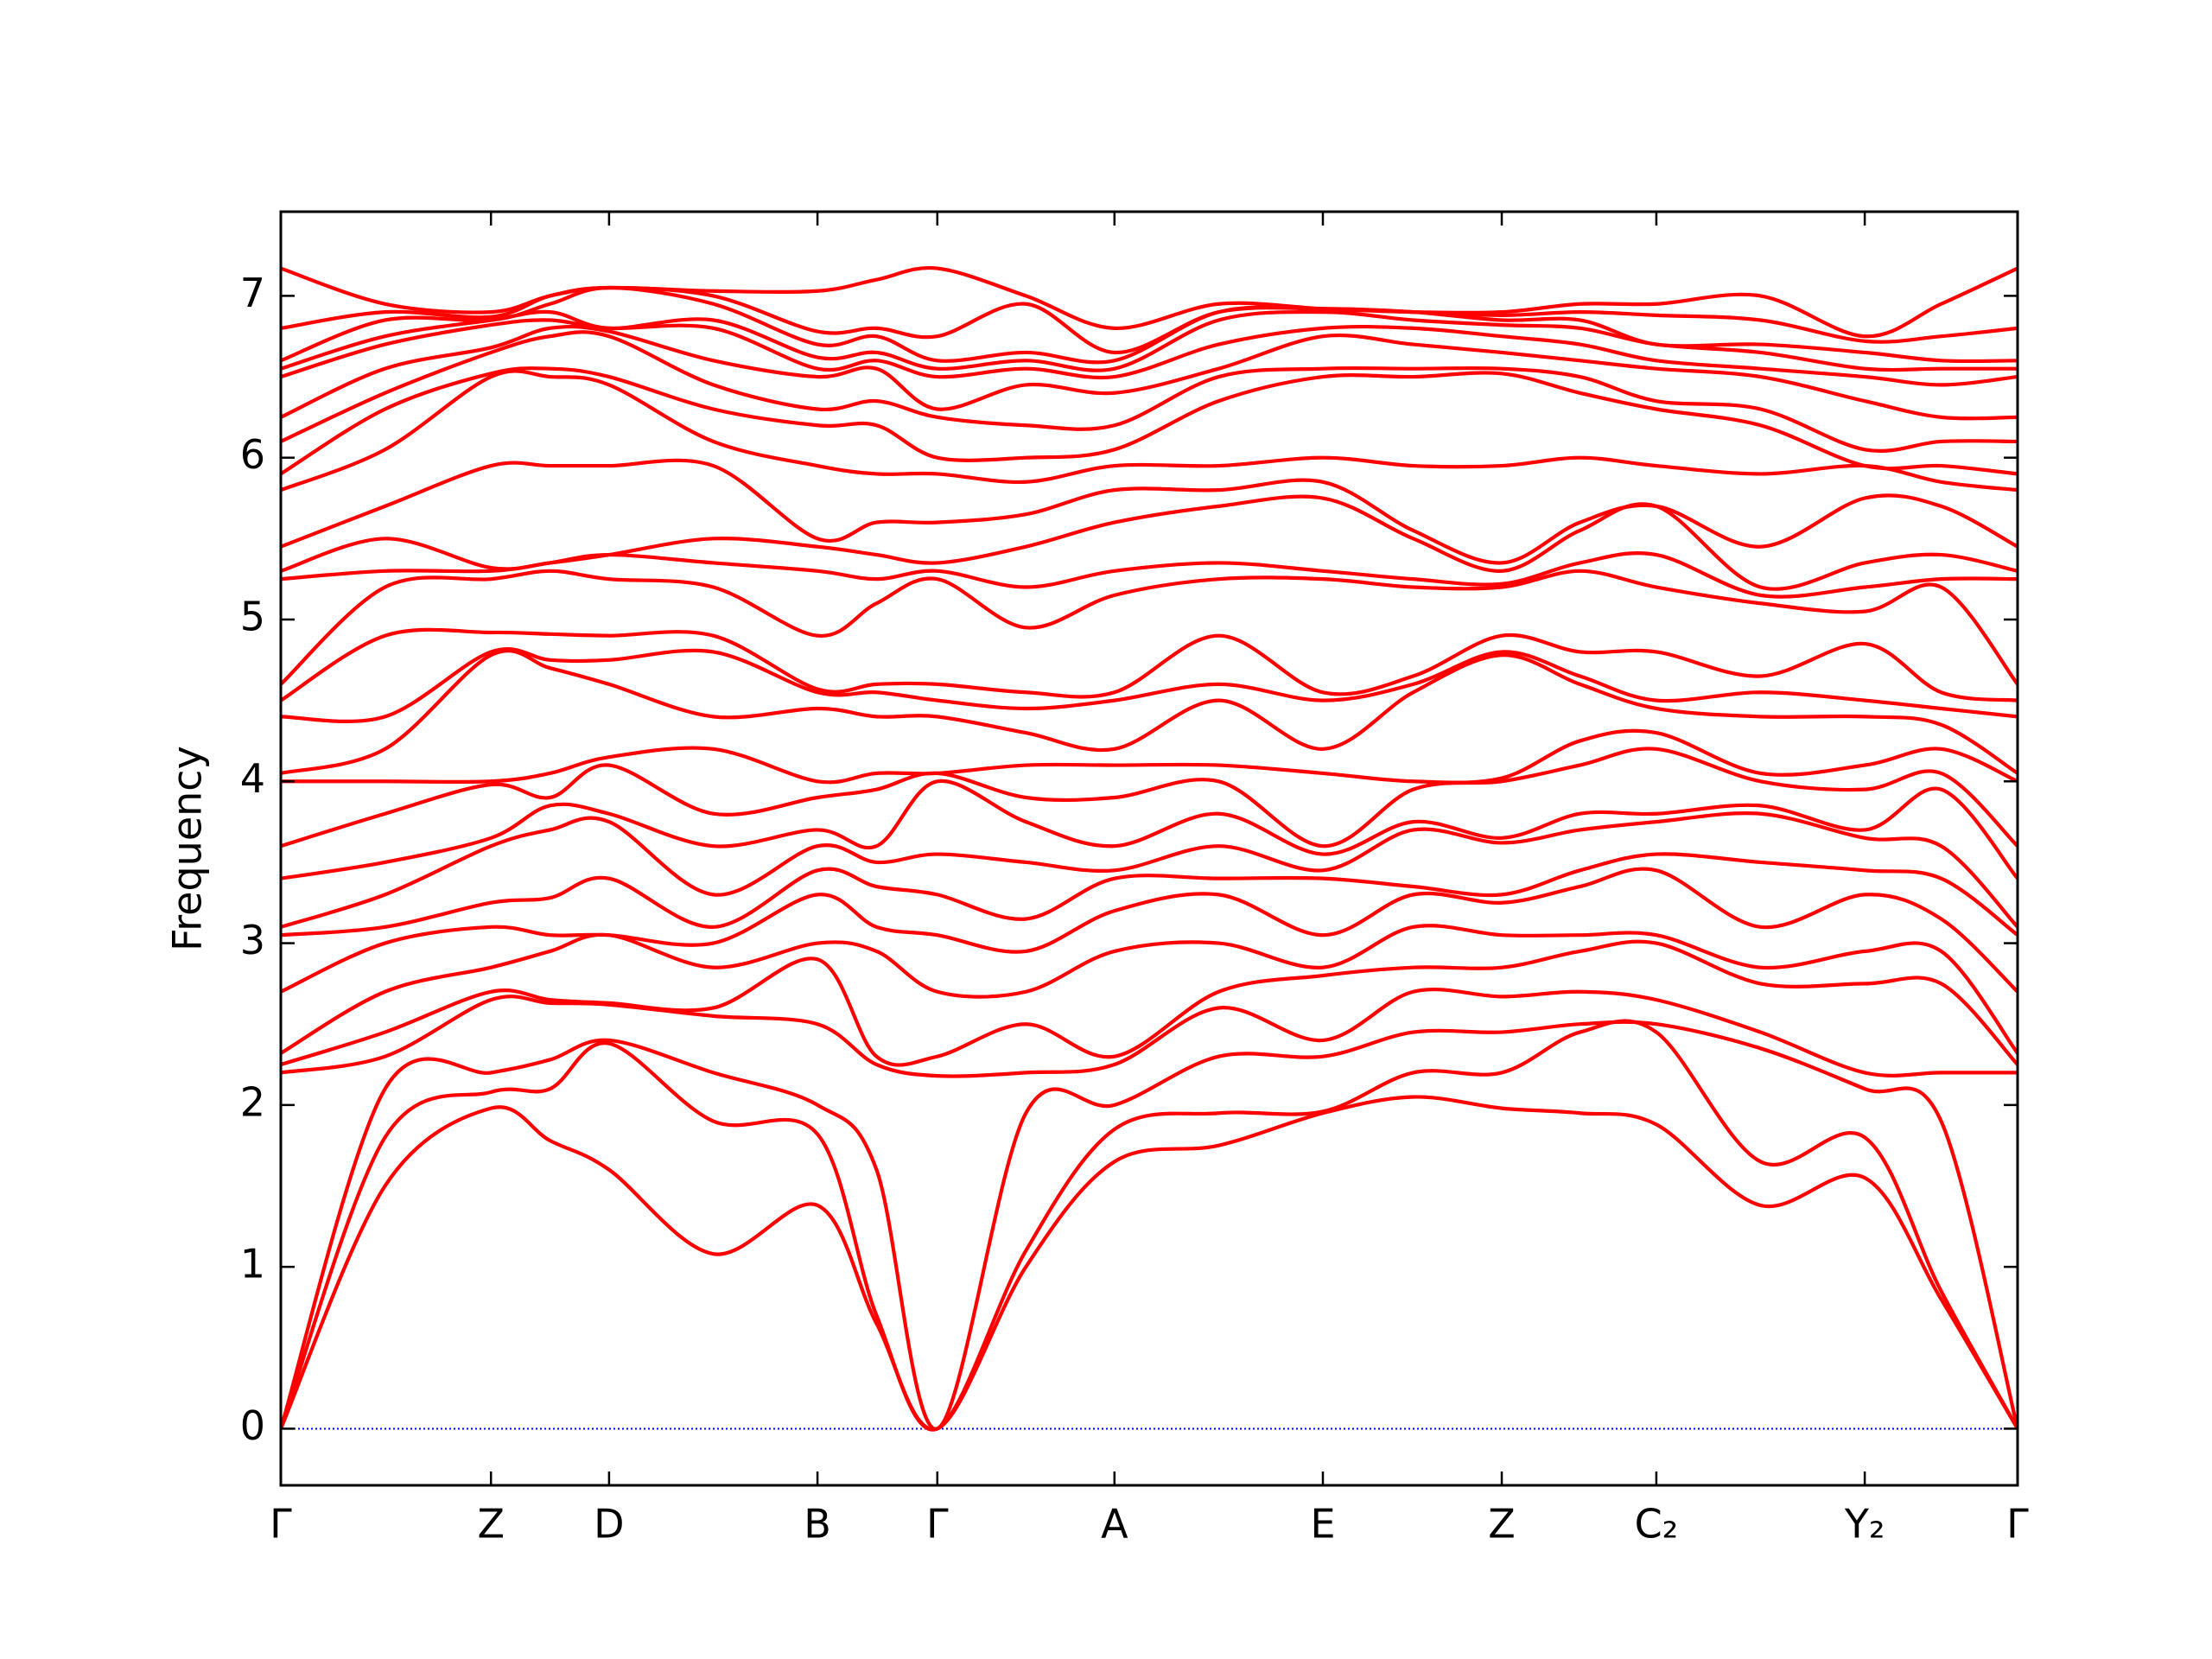  Describe the element at coordinates (252, 1264) in the screenshot. I see `y-tick-label: 1` at that location.